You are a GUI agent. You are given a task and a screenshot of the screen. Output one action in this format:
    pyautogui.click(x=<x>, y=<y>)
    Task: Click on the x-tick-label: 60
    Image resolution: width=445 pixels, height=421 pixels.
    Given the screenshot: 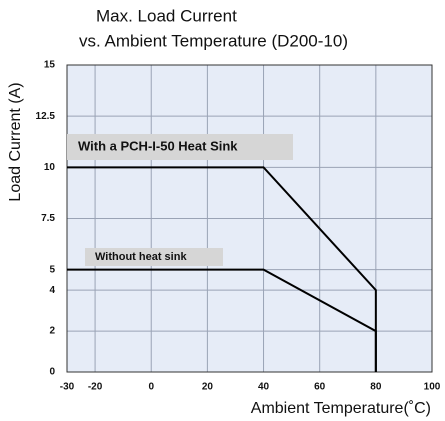 What is the action you would take?
    pyautogui.click(x=320, y=387)
    